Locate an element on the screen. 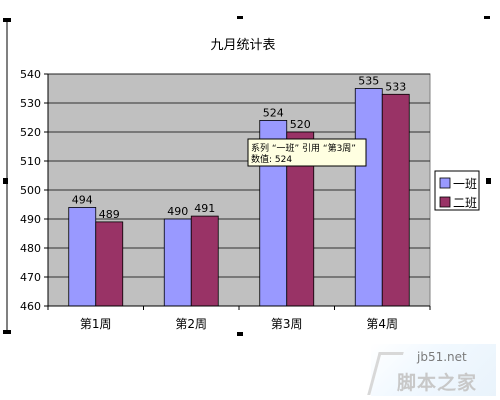  x-tick-label: 第3周 is located at coordinates (287, 324).